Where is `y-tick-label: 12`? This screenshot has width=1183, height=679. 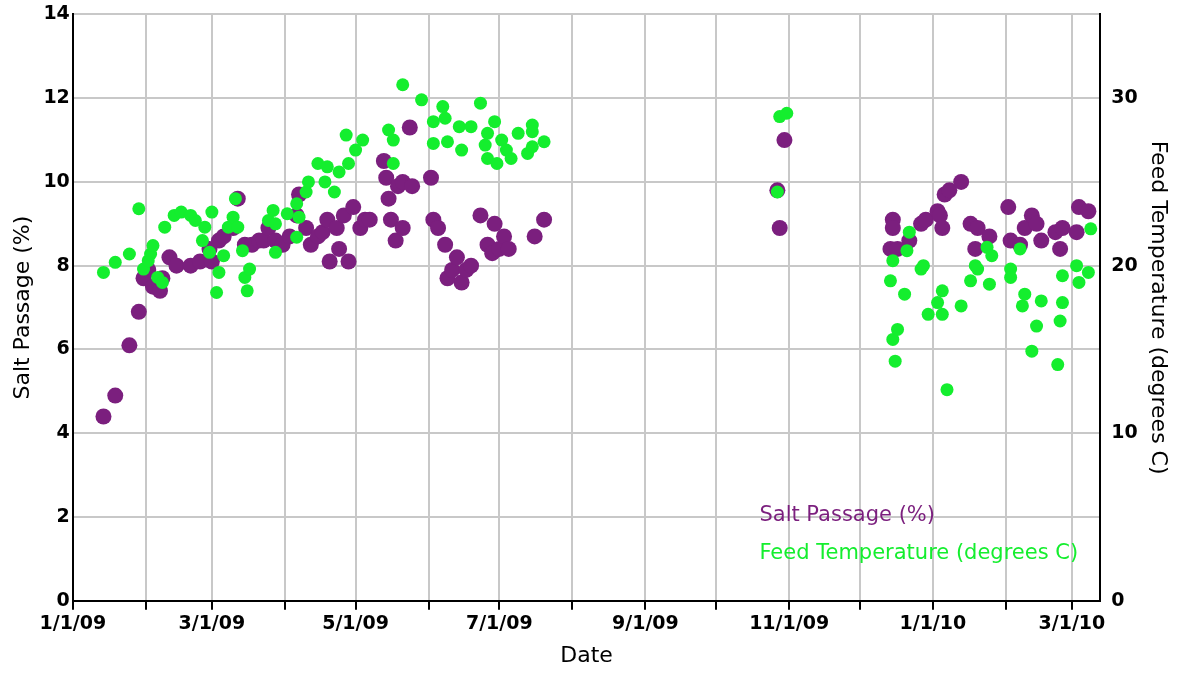 y-tick-label: 12 is located at coordinates (56, 96).